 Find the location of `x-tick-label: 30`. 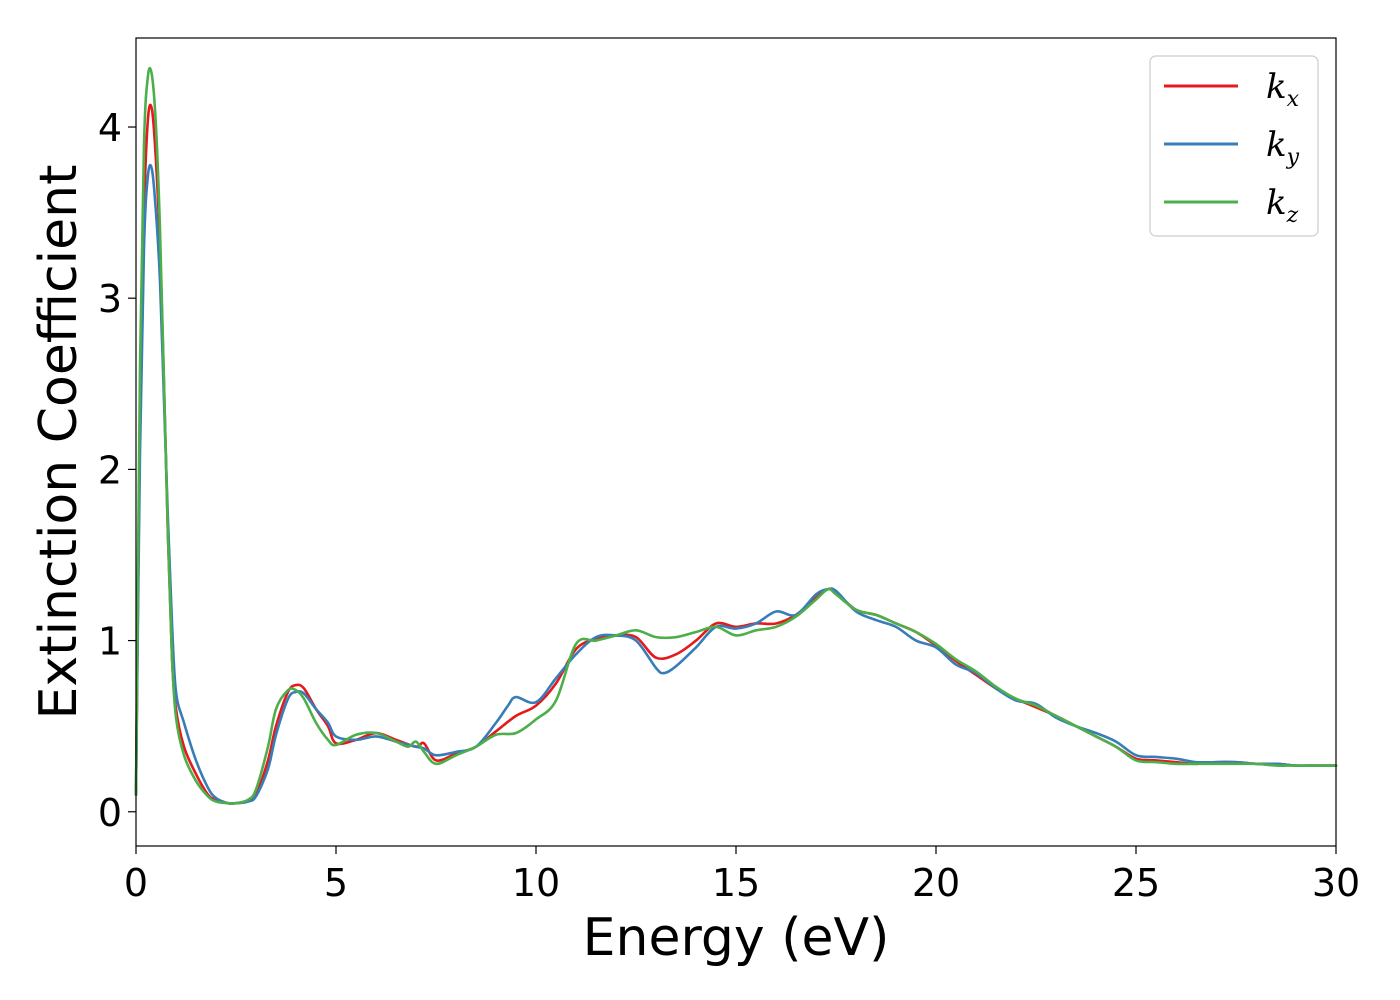

x-tick-label: 30 is located at coordinates (1336, 883).